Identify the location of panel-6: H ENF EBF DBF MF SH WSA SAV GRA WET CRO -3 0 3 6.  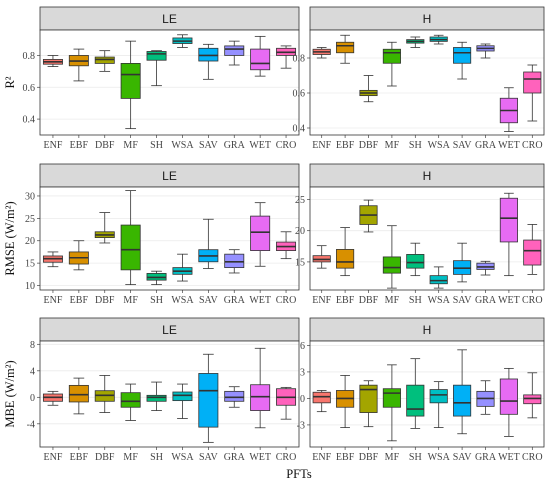
(421, 390).